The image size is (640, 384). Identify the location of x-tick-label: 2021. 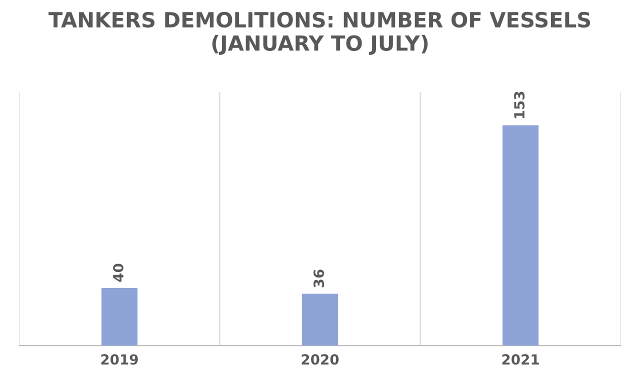
(520, 359).